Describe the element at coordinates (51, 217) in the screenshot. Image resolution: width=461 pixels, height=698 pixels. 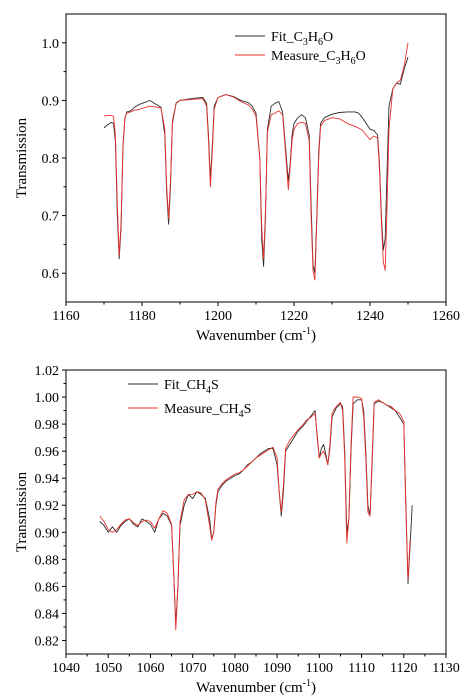
I see `y-tick-label: 0.7` at that location.